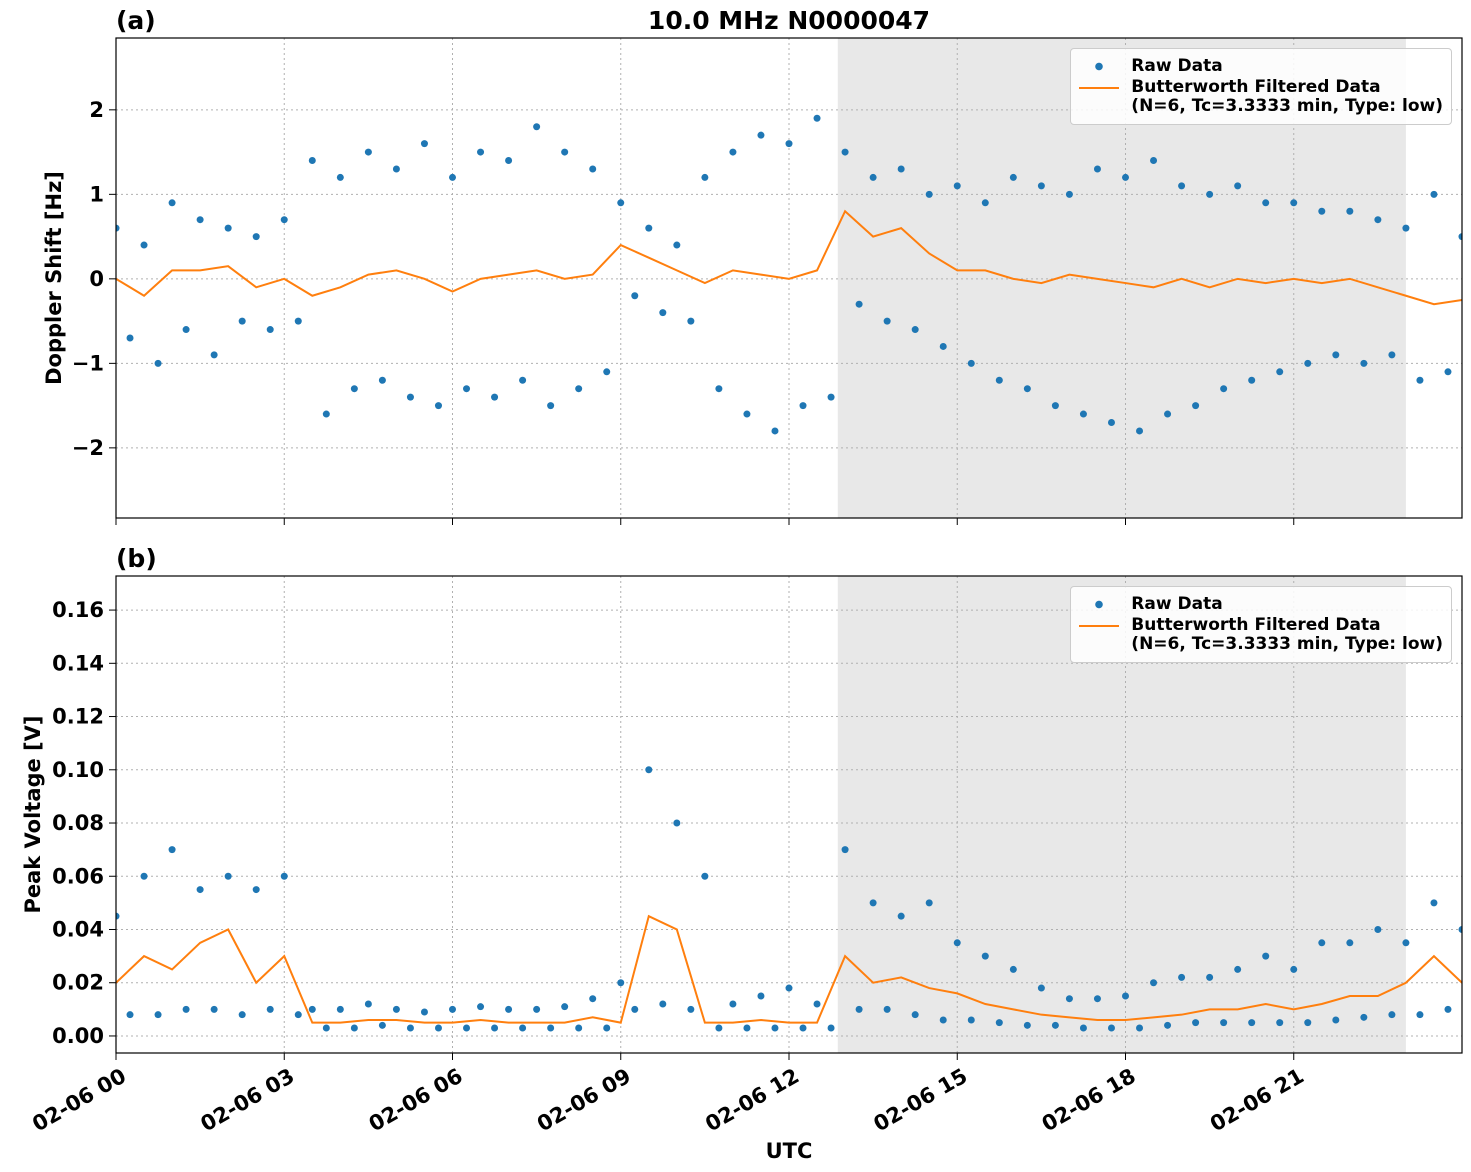 The width and height of the screenshot is (1471, 1172). What do you see at coordinates (96, 110) in the screenshot?
I see `y-tick-label: 2` at bounding box center [96, 110].